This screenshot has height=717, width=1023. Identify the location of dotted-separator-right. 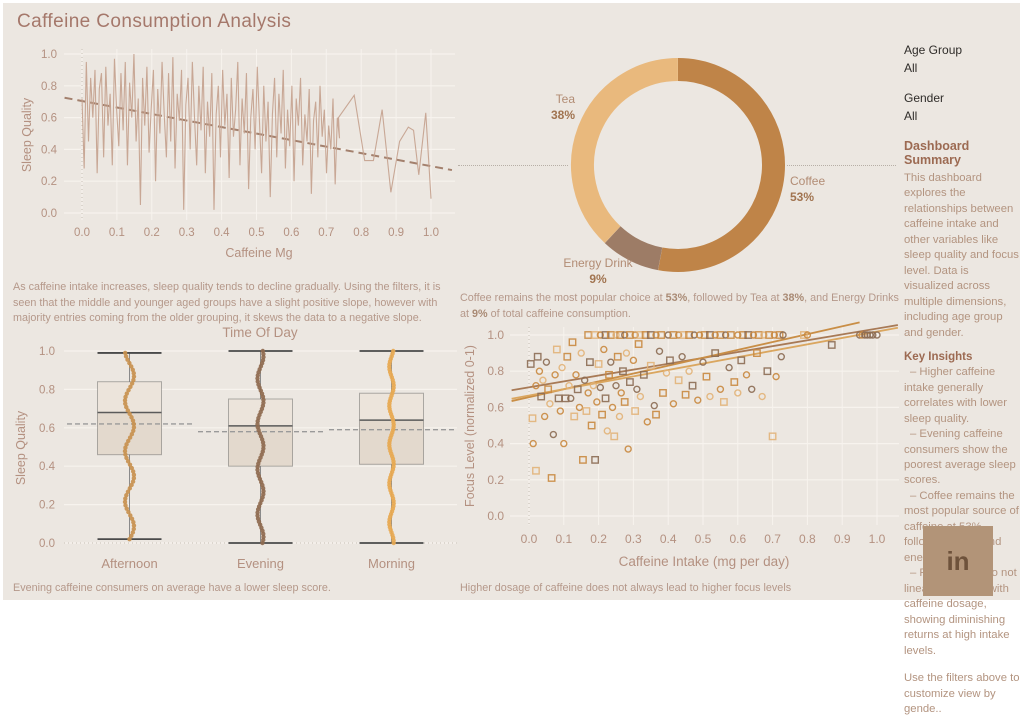
(841, 165).